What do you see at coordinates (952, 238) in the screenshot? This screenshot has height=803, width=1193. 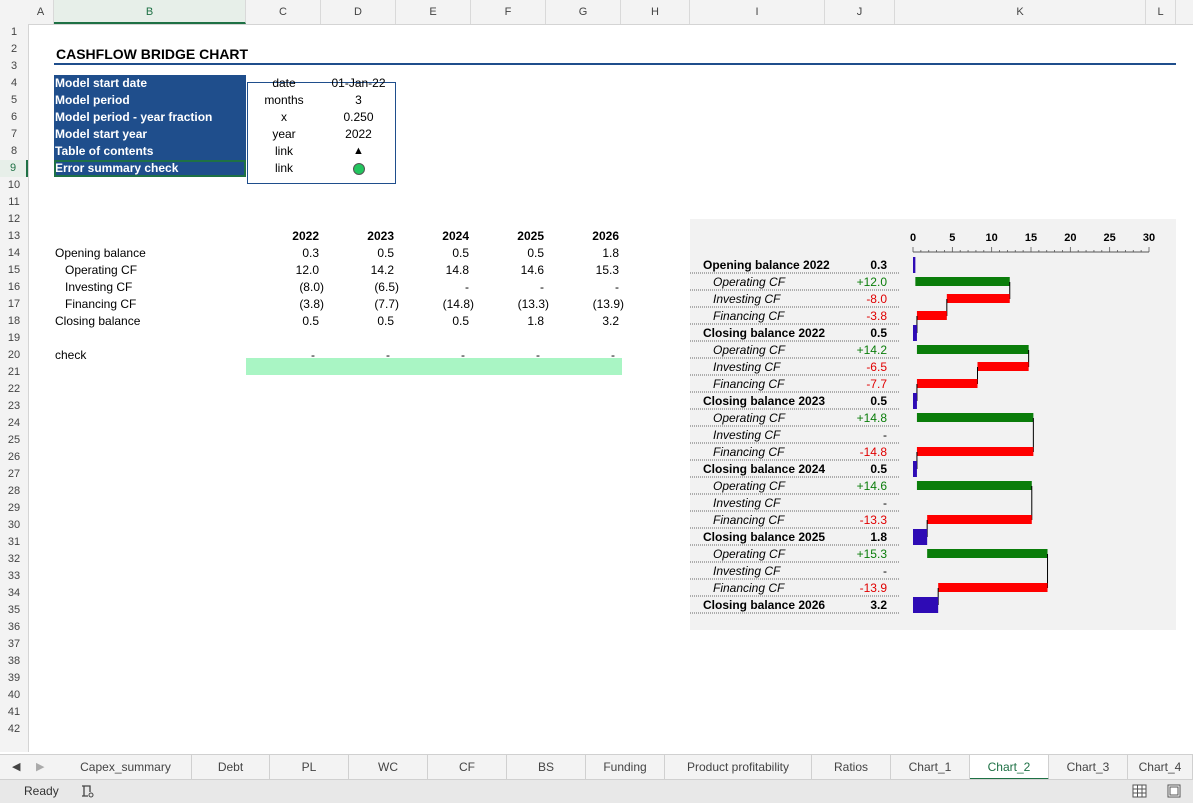 I see `x-tick-label: 5` at bounding box center [952, 238].